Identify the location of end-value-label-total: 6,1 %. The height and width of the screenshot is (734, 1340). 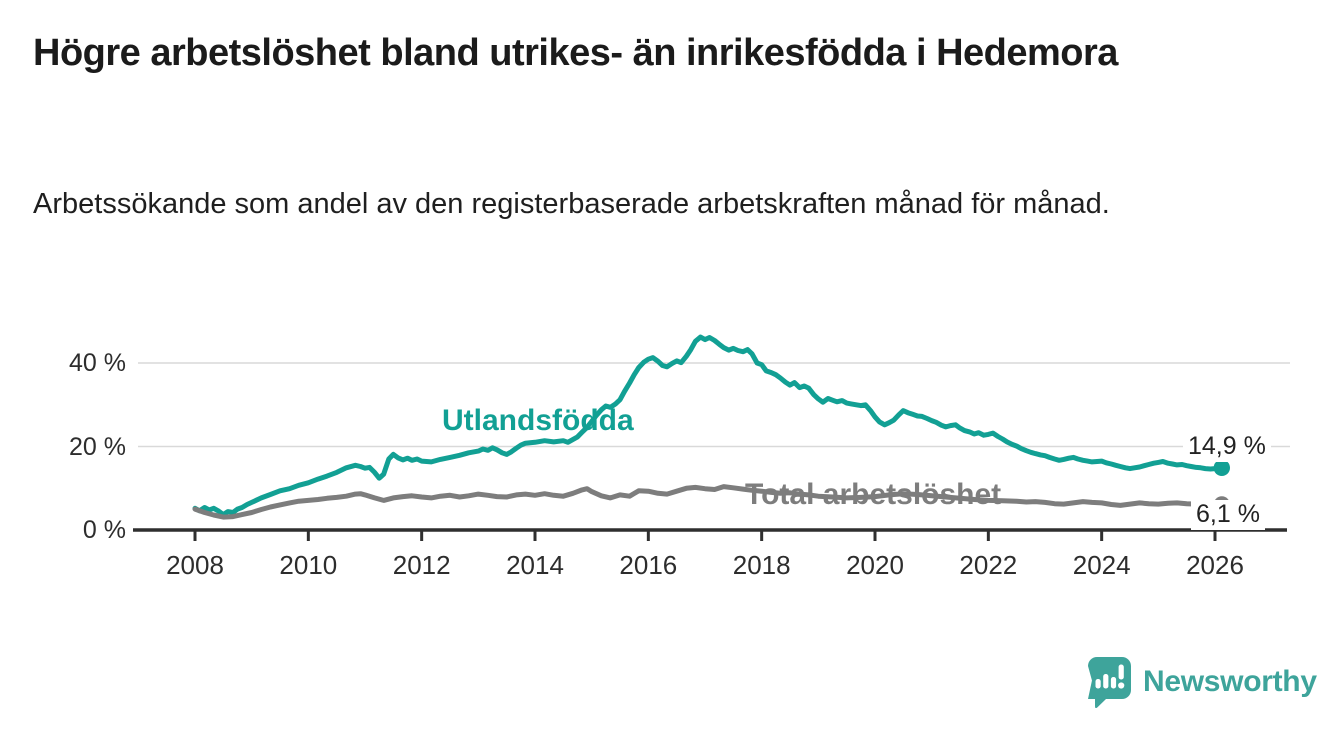
(1228, 515).